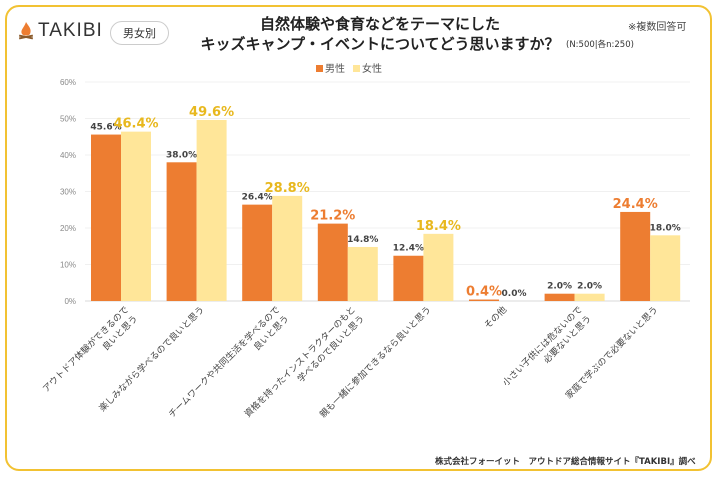 The width and height of the screenshot is (720, 478). Describe the element at coordinates (105, 128) in the screenshot. I see `data-label-male: 45.6%` at that location.